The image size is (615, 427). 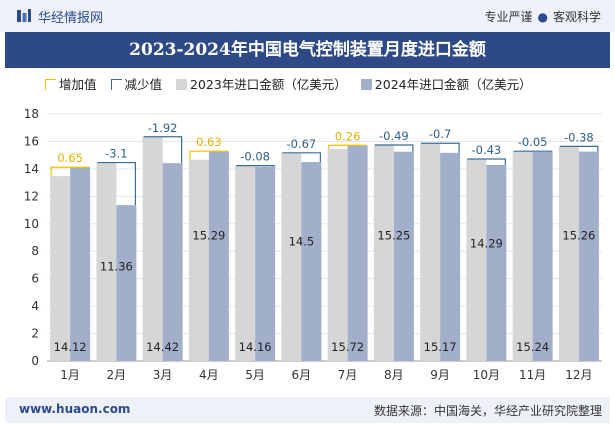 I want to click on x-tick-label: 11月, so click(x=532, y=375).